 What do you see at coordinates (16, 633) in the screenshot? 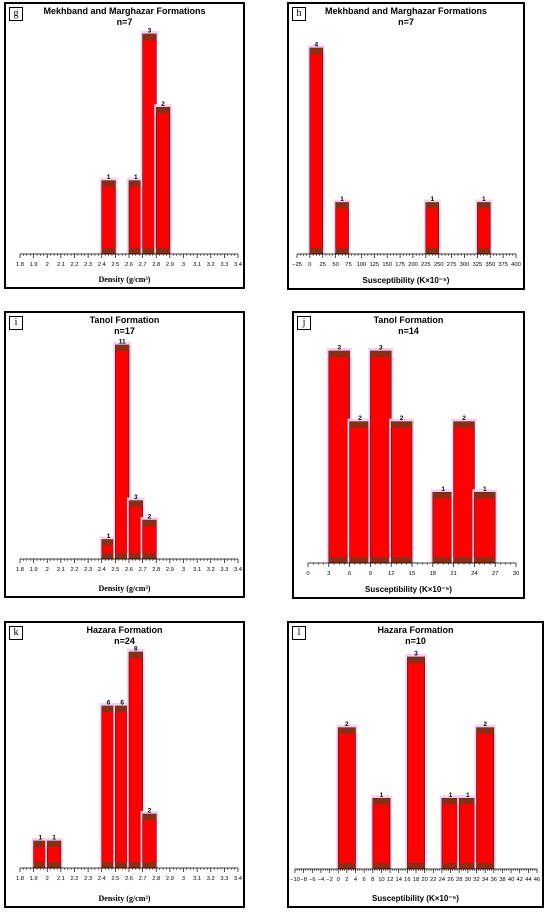
I see `panel-label: k` at bounding box center [16, 633].